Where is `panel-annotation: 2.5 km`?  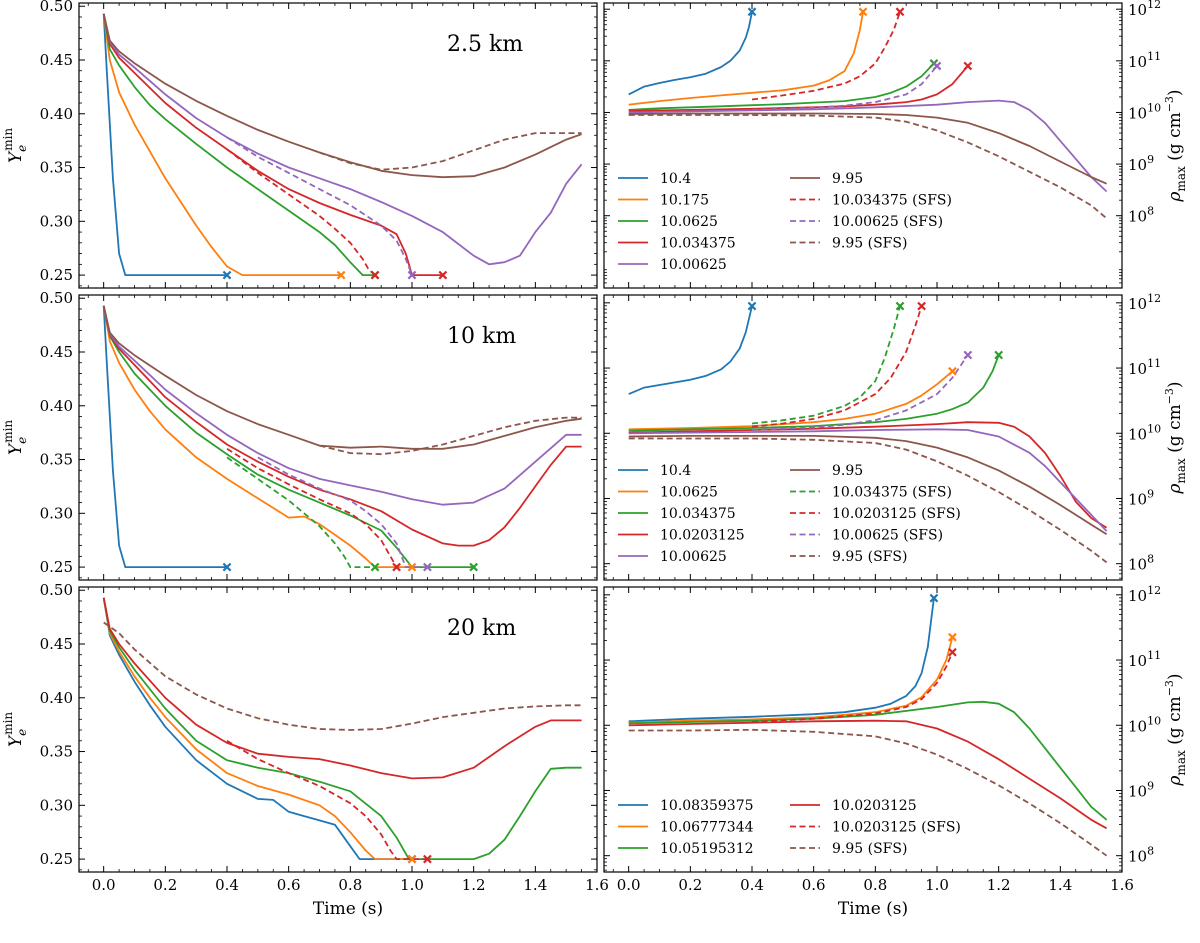 panel-annotation: 2.5 km is located at coordinates (485, 44).